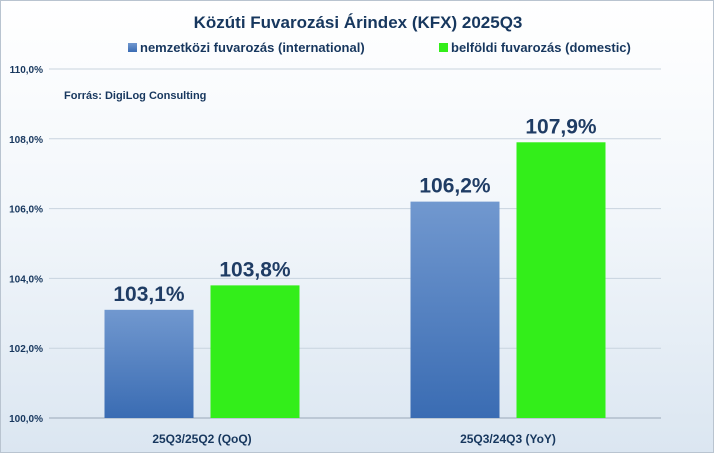  Describe the element at coordinates (135, 96) in the screenshot. I see `source-note: Forrás: DigiLog Consulting` at that location.